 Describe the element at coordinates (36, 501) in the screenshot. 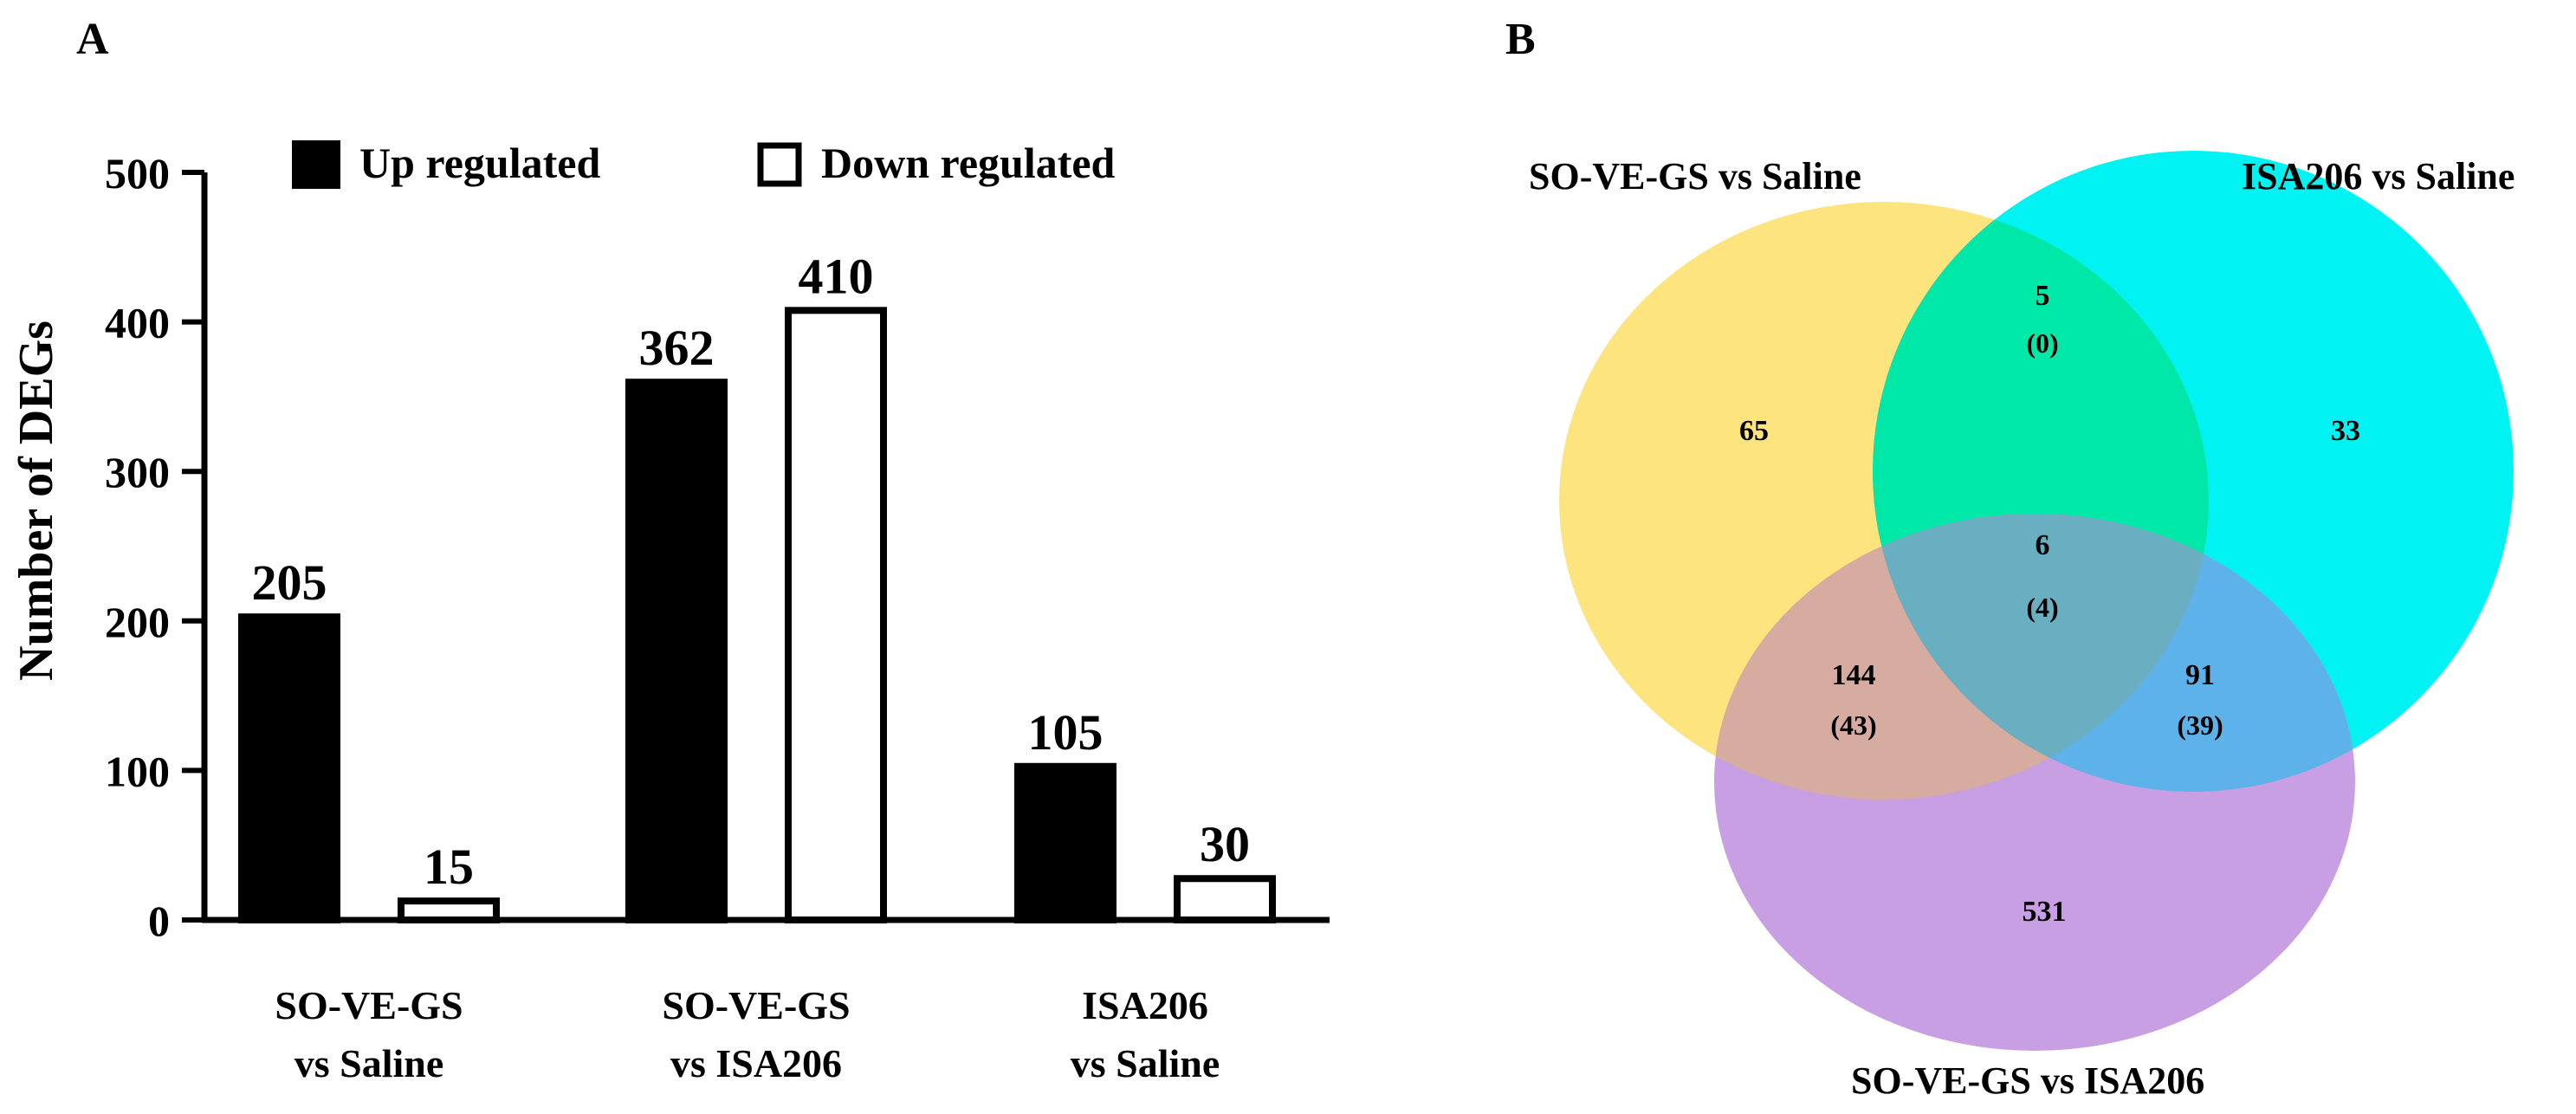

I see `y-axis-label: Number of DEGs` at that location.